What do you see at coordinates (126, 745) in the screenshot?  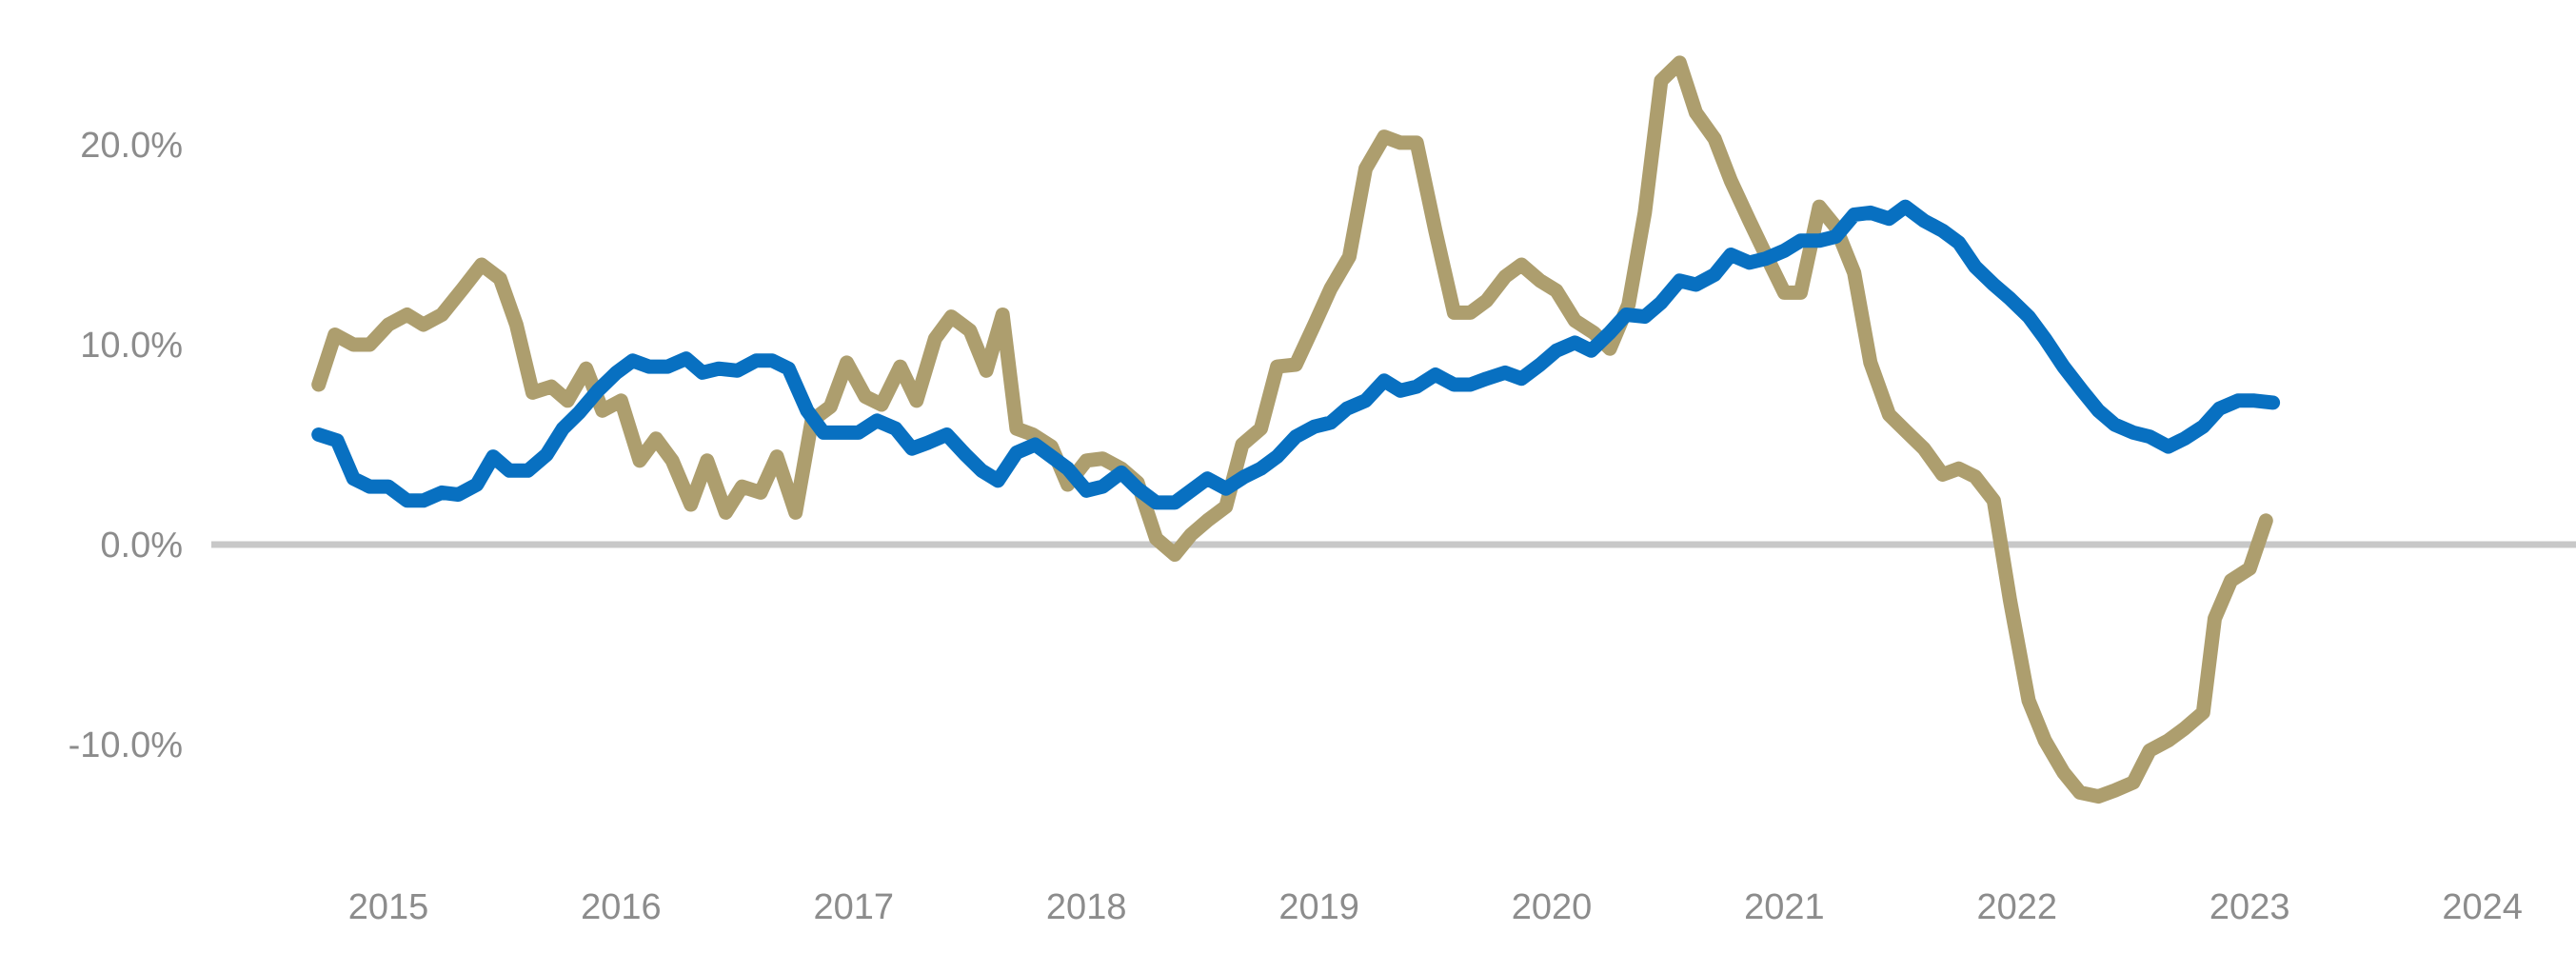 I see `y-tick-label: -10.0%` at bounding box center [126, 745].